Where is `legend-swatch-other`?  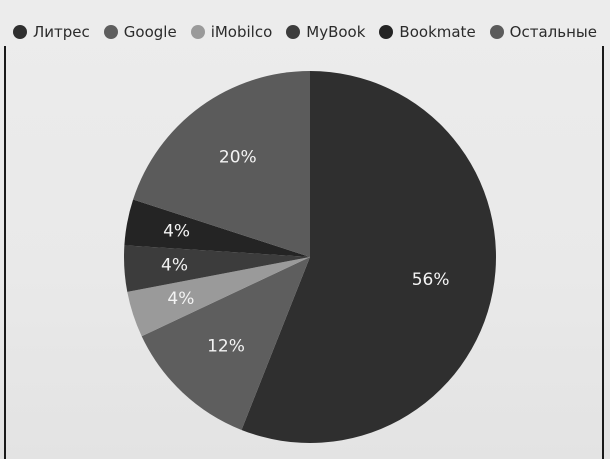
legend-swatch-other is located at coordinates (496, 32).